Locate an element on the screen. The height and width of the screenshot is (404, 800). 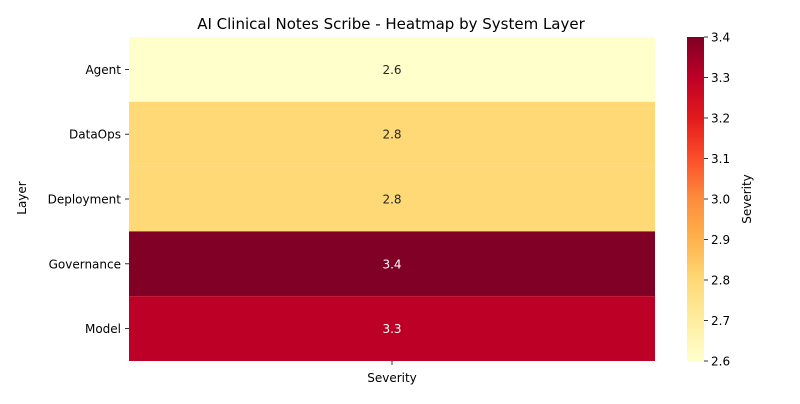
y-axis-label: Layer is located at coordinates (22, 198).